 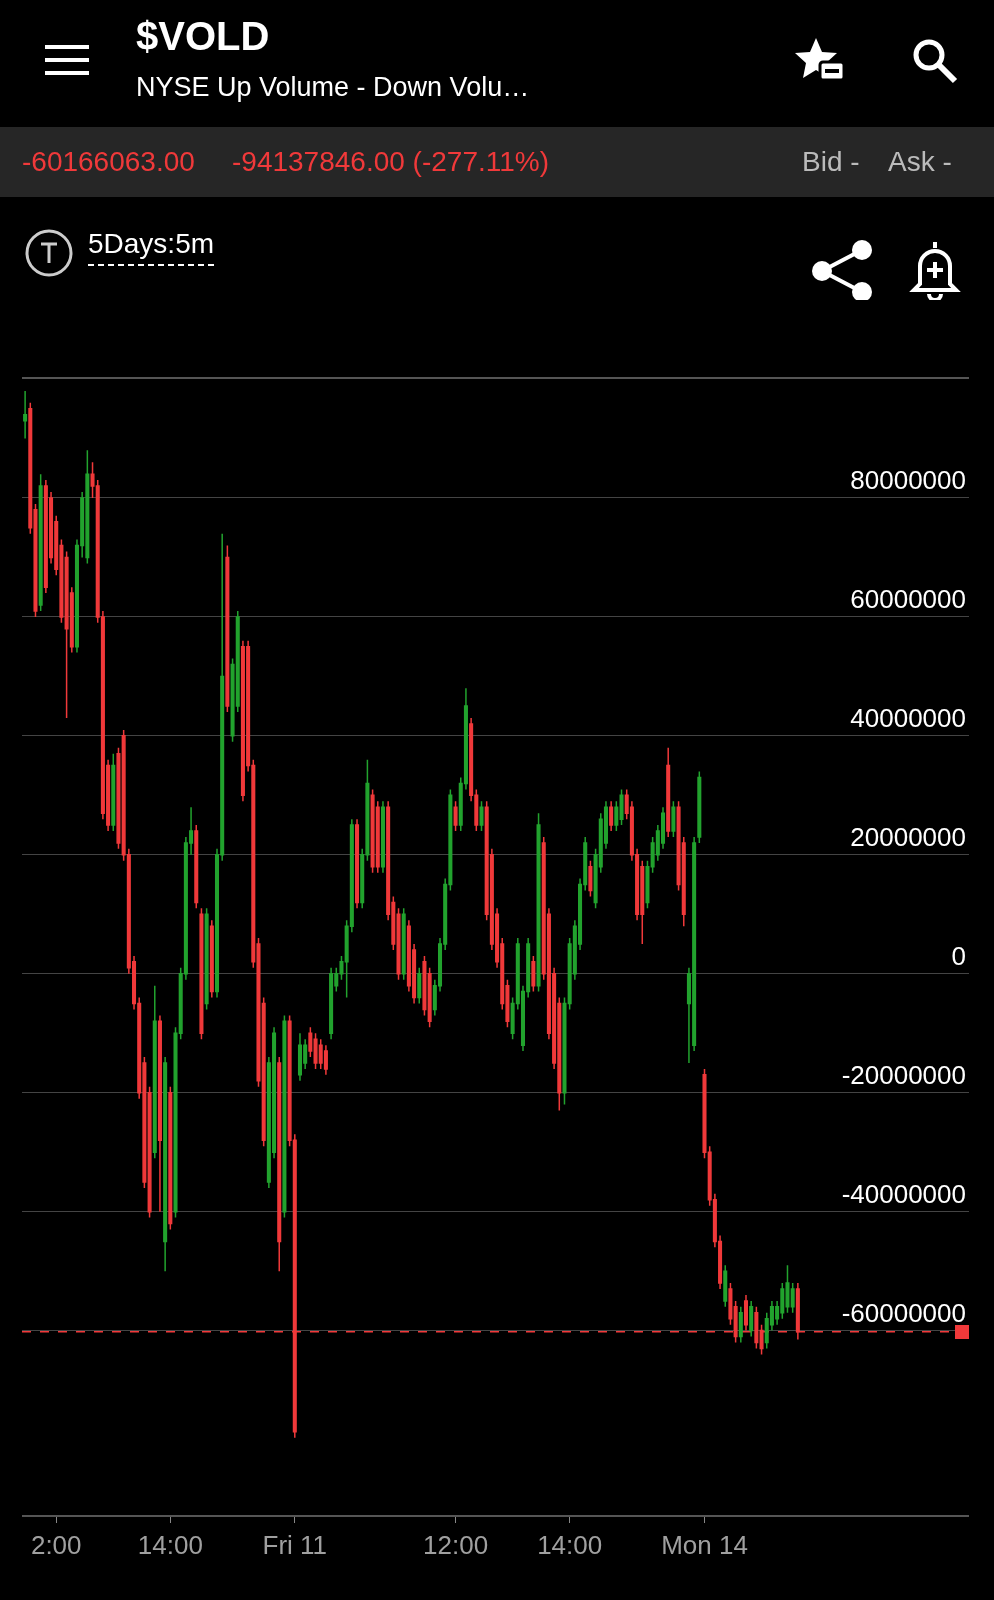 I want to click on chart-title: $VOLD, so click(x=203, y=36).